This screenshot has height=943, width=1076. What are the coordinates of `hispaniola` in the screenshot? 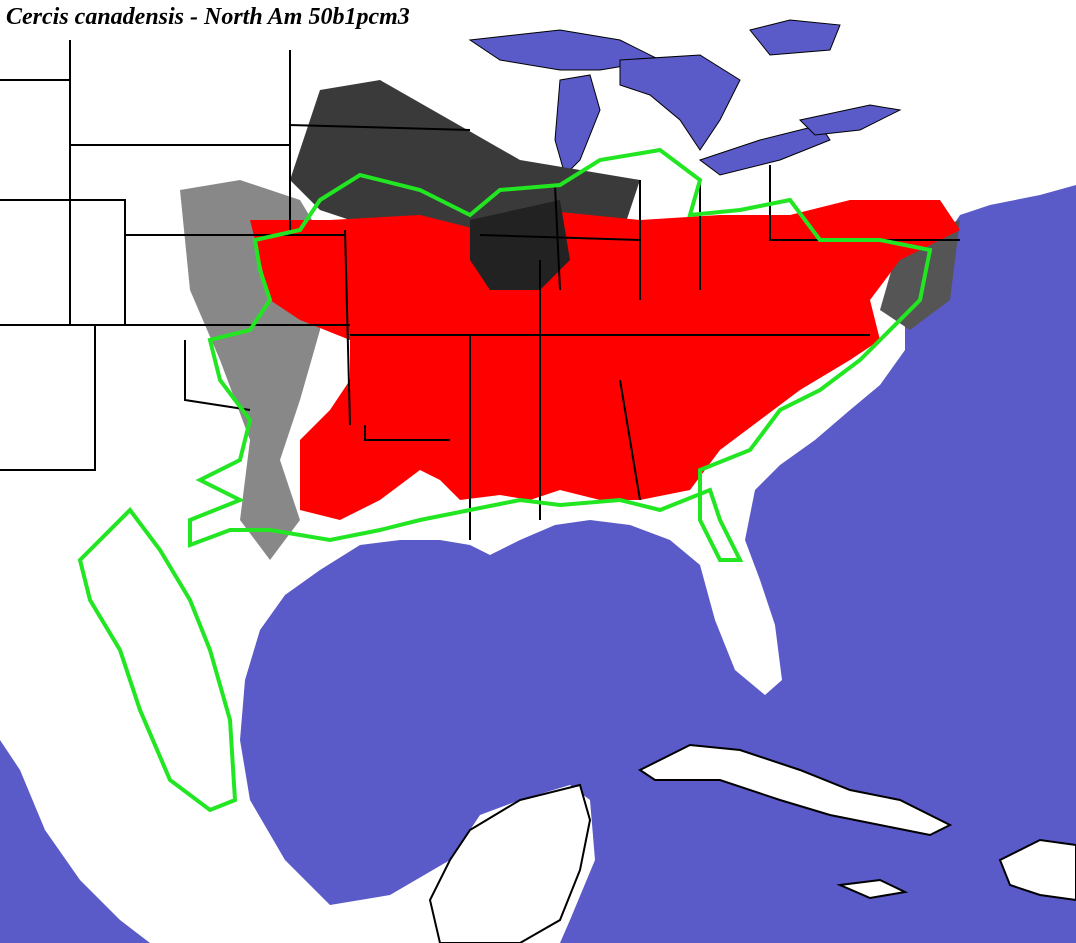 It's located at (1037, 870).